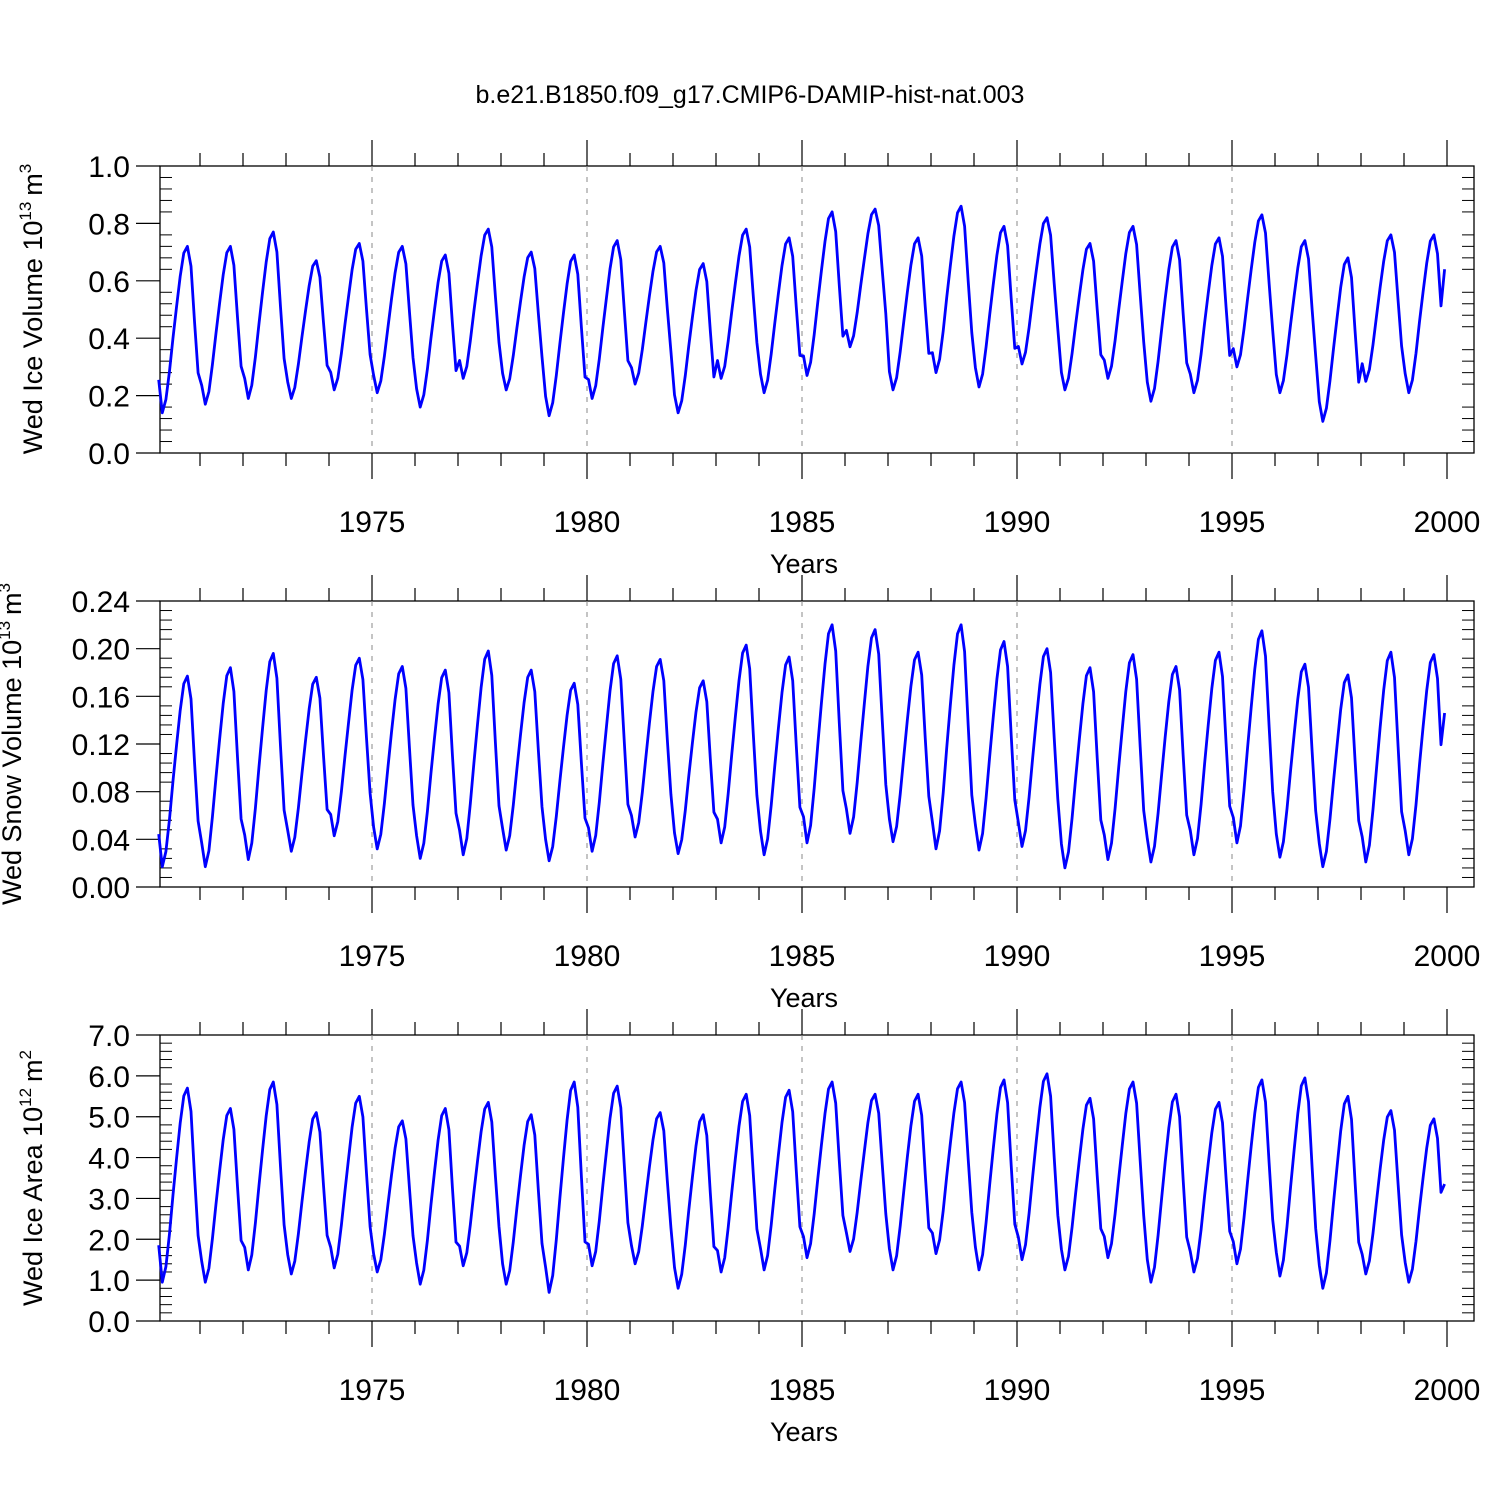 This screenshot has width=1500, height=1500. I want to click on y-axis-label: Wed Ice Volume 1013 m3, so click(32, 309).